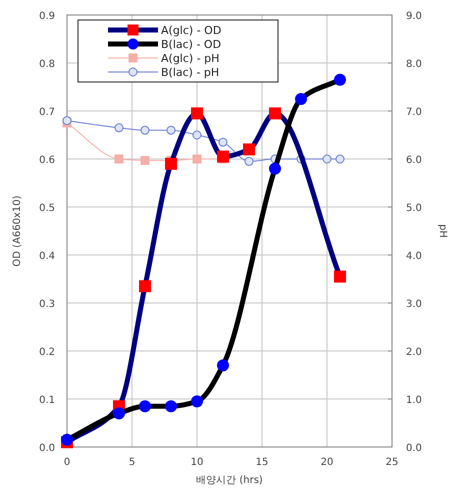  Describe the element at coordinates (414, 256) in the screenshot. I see `y2-tick-label: 4.0` at that location.